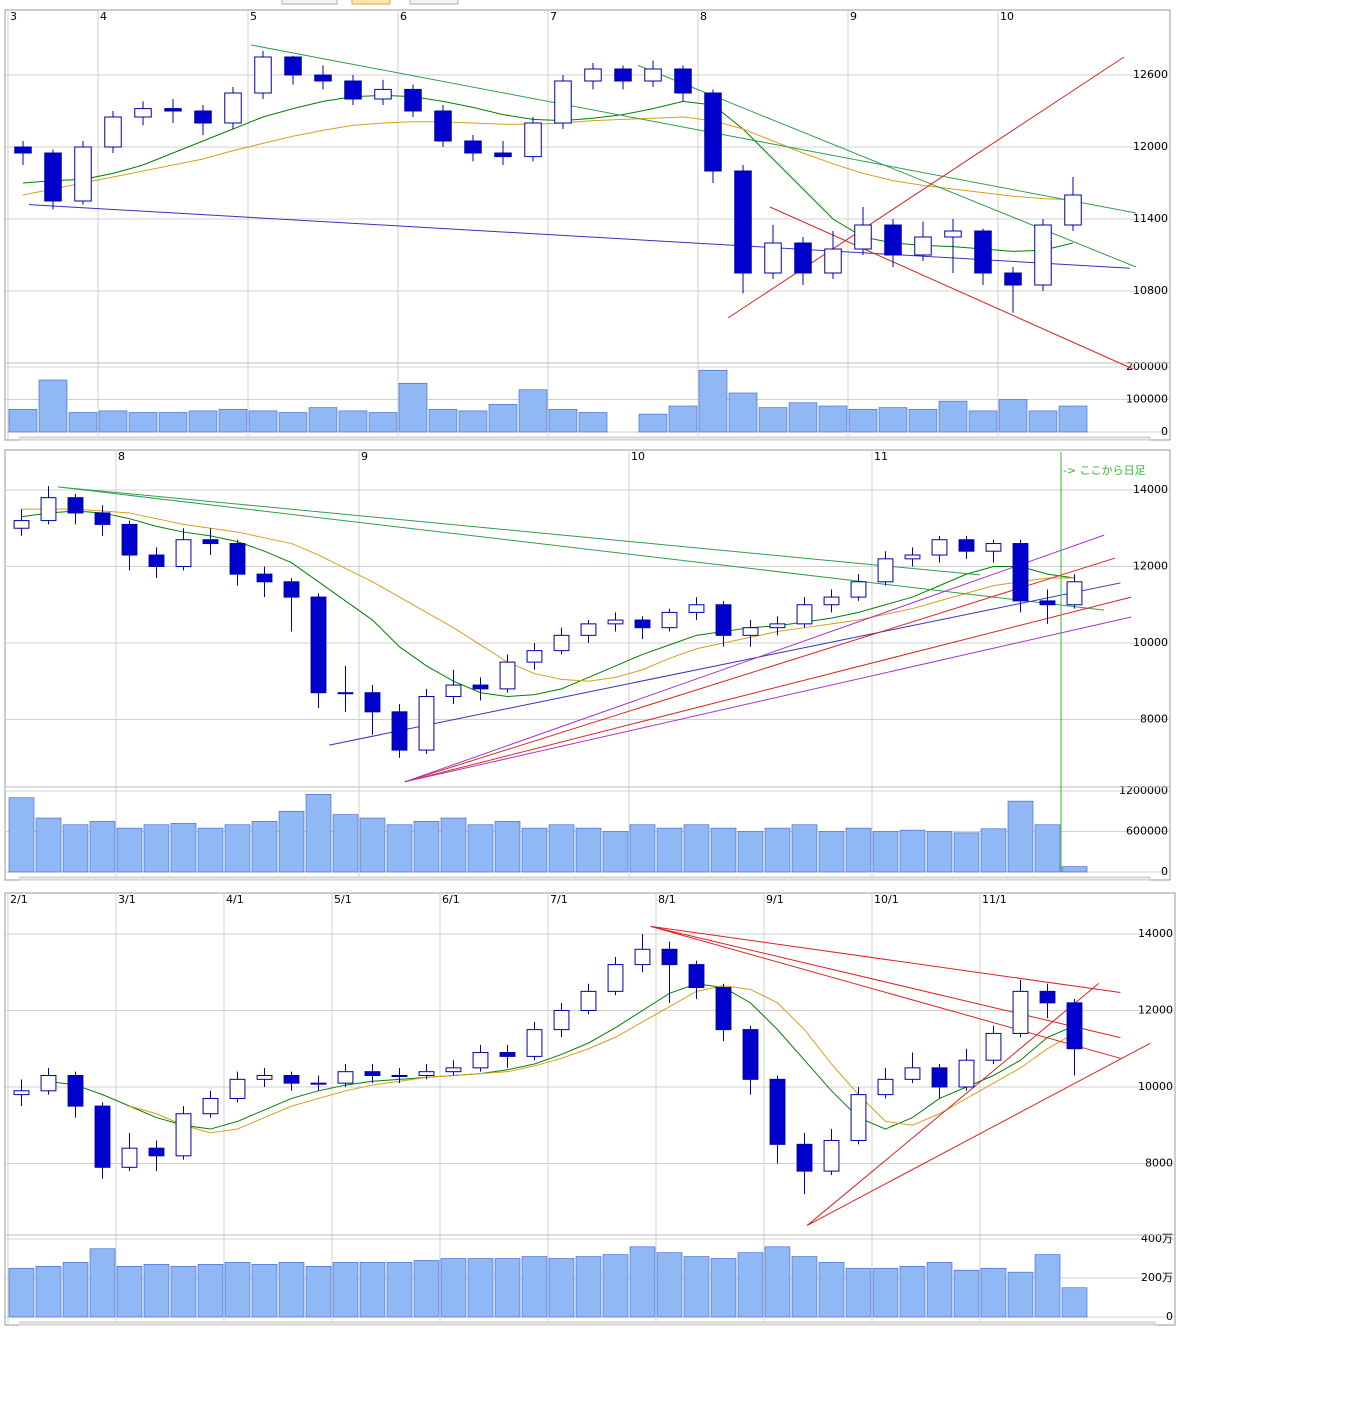 Image resolution: width=1366 pixels, height=1428 pixels. I want to click on scrollbar, so click(587, 1323).